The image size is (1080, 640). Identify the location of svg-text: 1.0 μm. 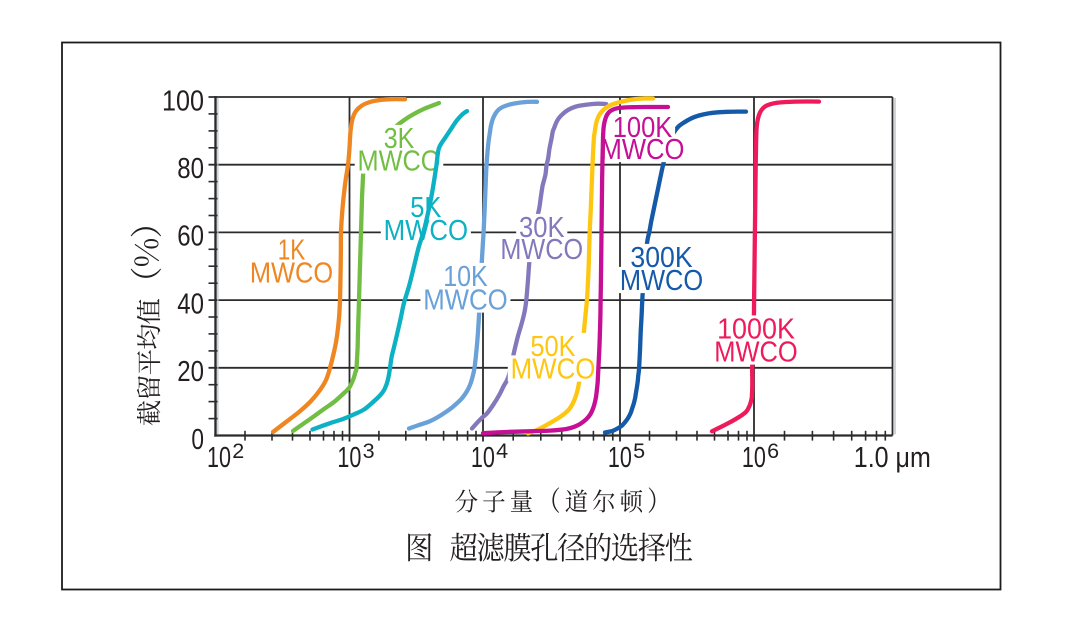
(892, 458).